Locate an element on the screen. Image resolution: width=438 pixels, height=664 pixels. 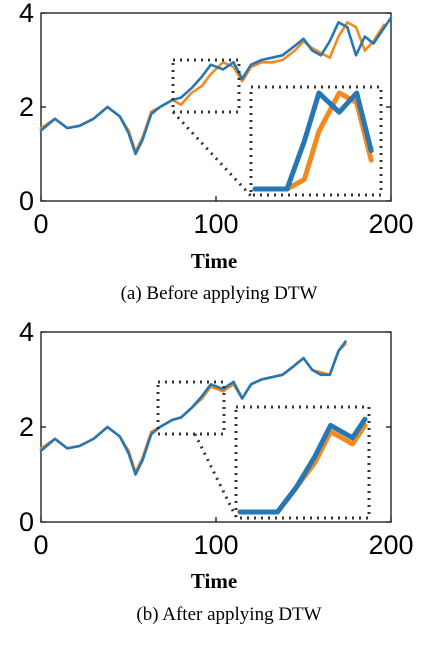
inset-line-orange is located at coordinates (302, 468).